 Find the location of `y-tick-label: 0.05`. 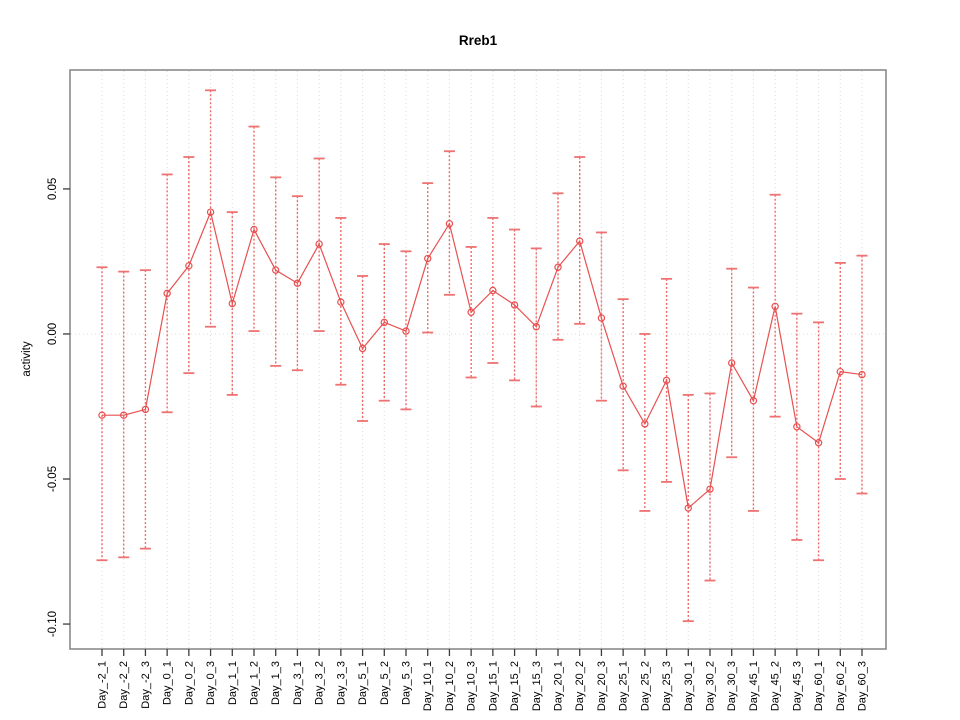

y-tick-label: 0.05 is located at coordinates (53, 189).